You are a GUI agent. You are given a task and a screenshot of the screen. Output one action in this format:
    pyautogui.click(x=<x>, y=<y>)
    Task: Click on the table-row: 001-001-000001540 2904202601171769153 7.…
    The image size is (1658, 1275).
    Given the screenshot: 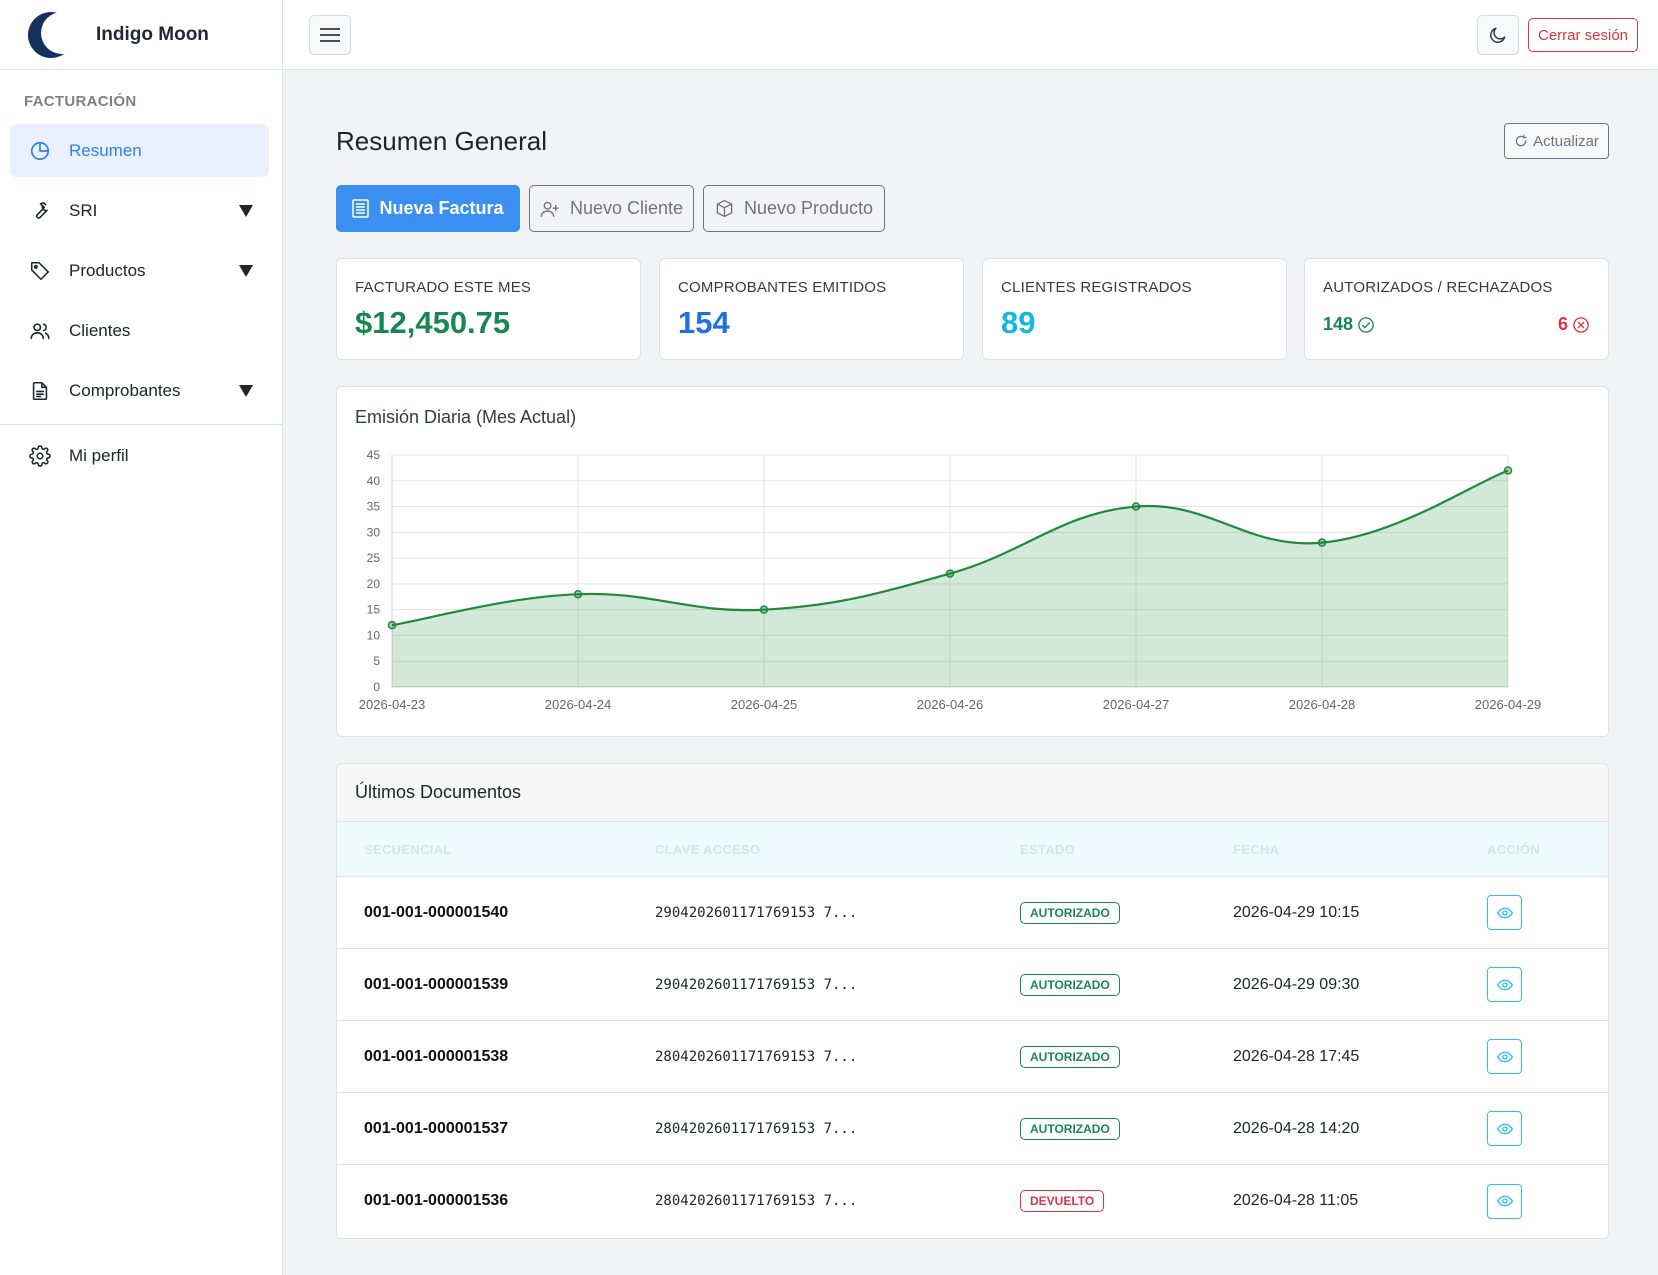 What is the action you would take?
    pyautogui.click(x=972, y=913)
    